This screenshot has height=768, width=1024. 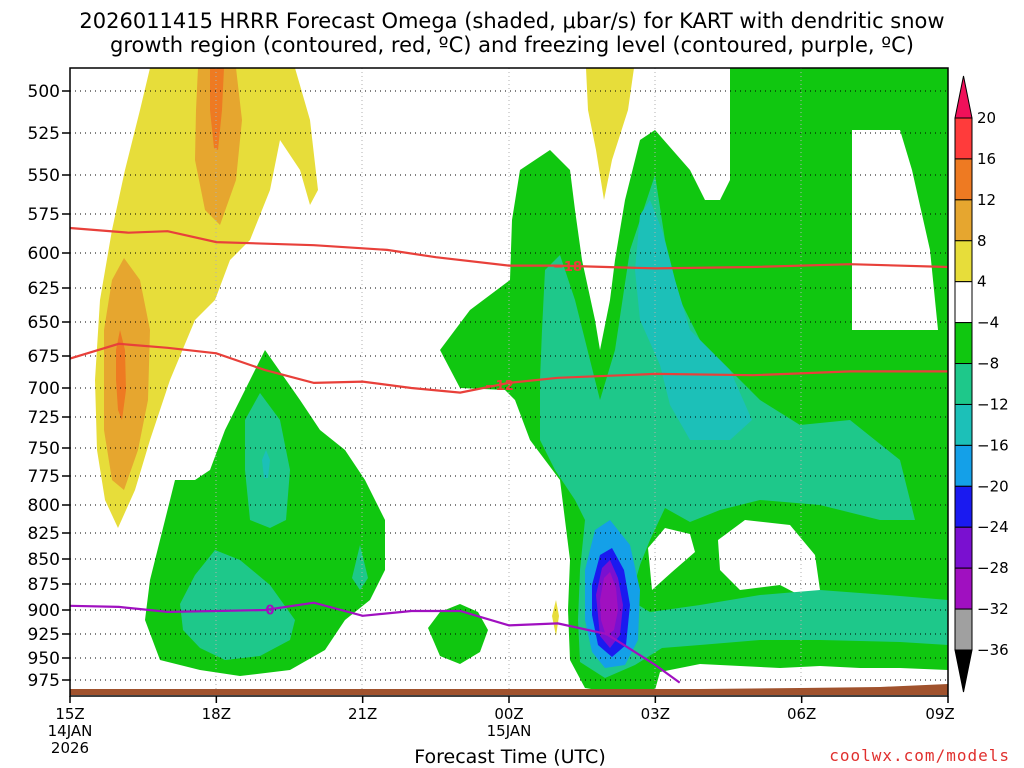 I want to click on contour-label-freezing-level: 0, so click(x=269, y=610).